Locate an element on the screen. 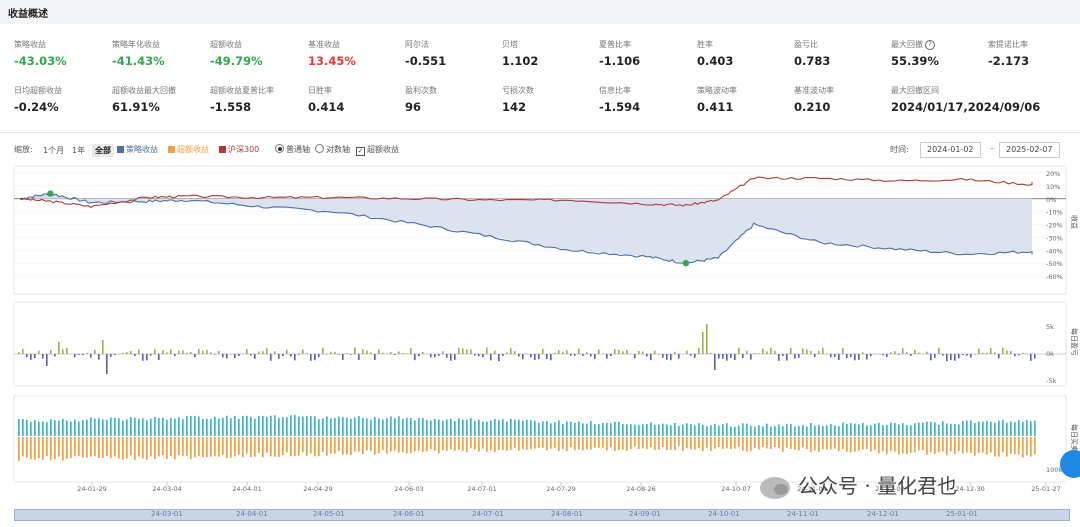 The image size is (1080, 527). legend-excess: 超额收益 is located at coordinates (188, 149).